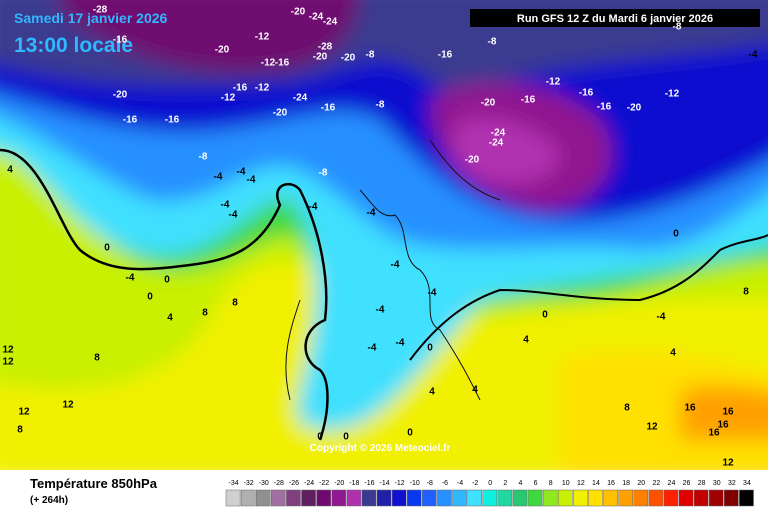  I want to click on scale-label: -32, so click(249, 483).